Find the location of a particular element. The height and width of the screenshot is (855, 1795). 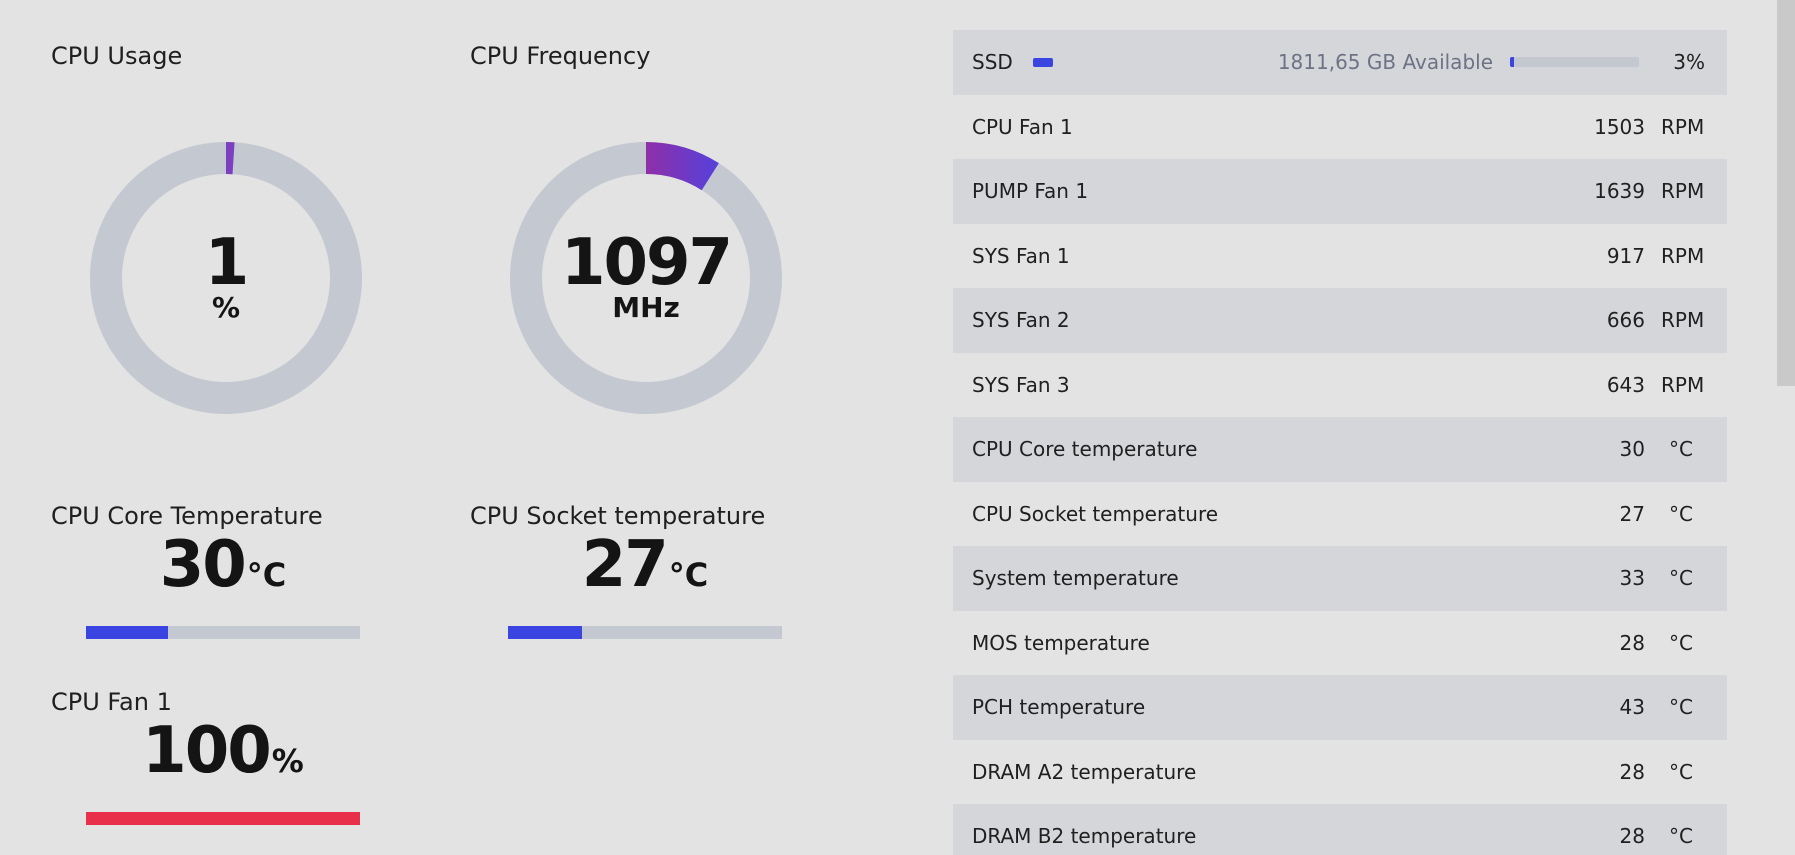

sensor-label: MOS temperature is located at coordinates (1061, 642).